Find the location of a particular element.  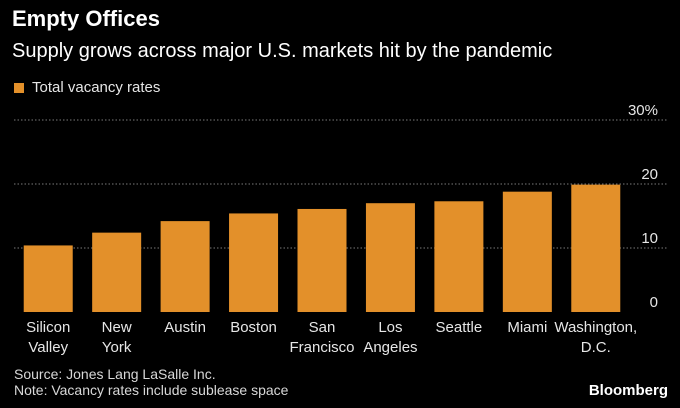

chart-title: Empty Offices is located at coordinates (86, 18).